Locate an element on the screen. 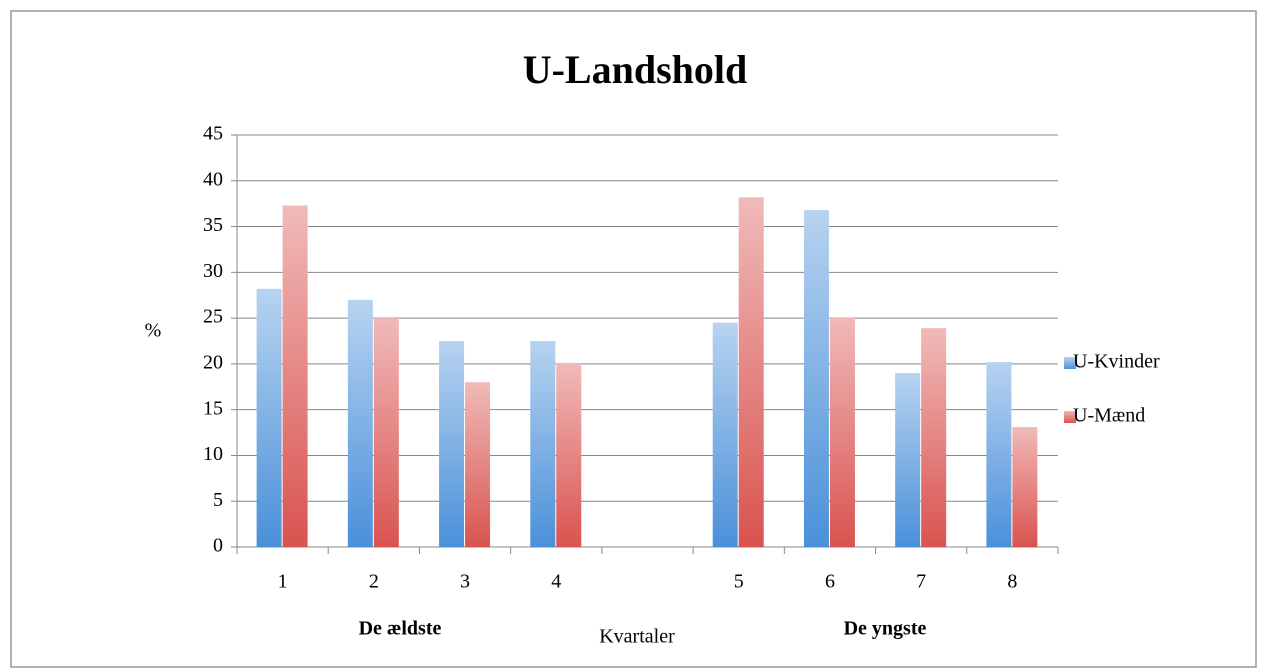 The width and height of the screenshot is (1268, 670). y-tick-label: 5 is located at coordinates (218, 500).